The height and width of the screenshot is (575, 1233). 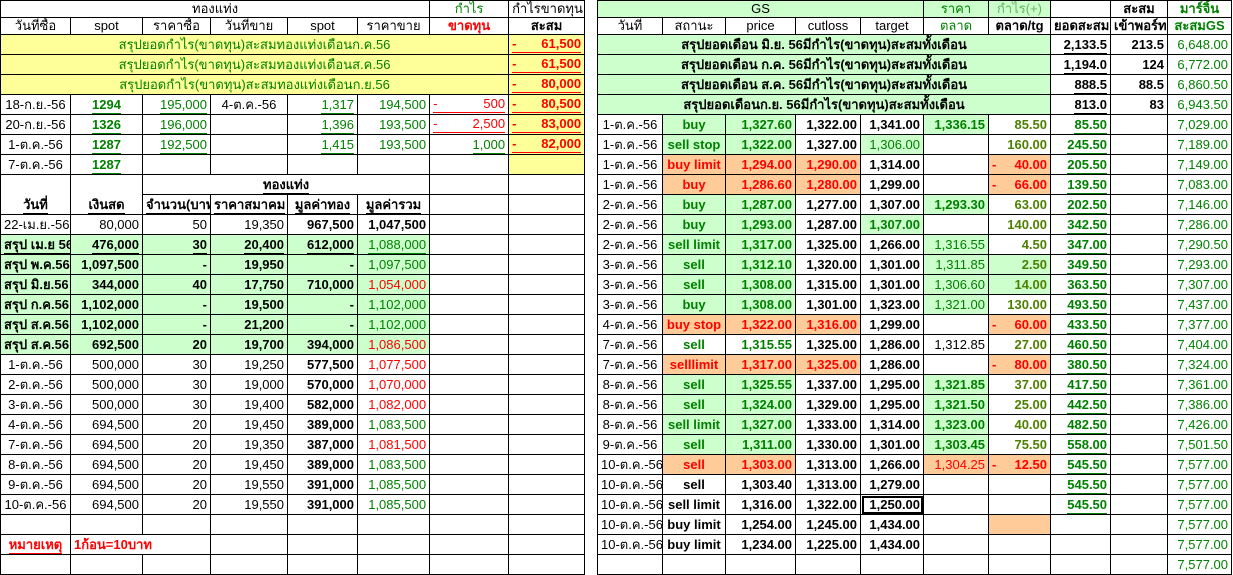 I want to click on cell: 1,082,000, so click(x=393, y=404).